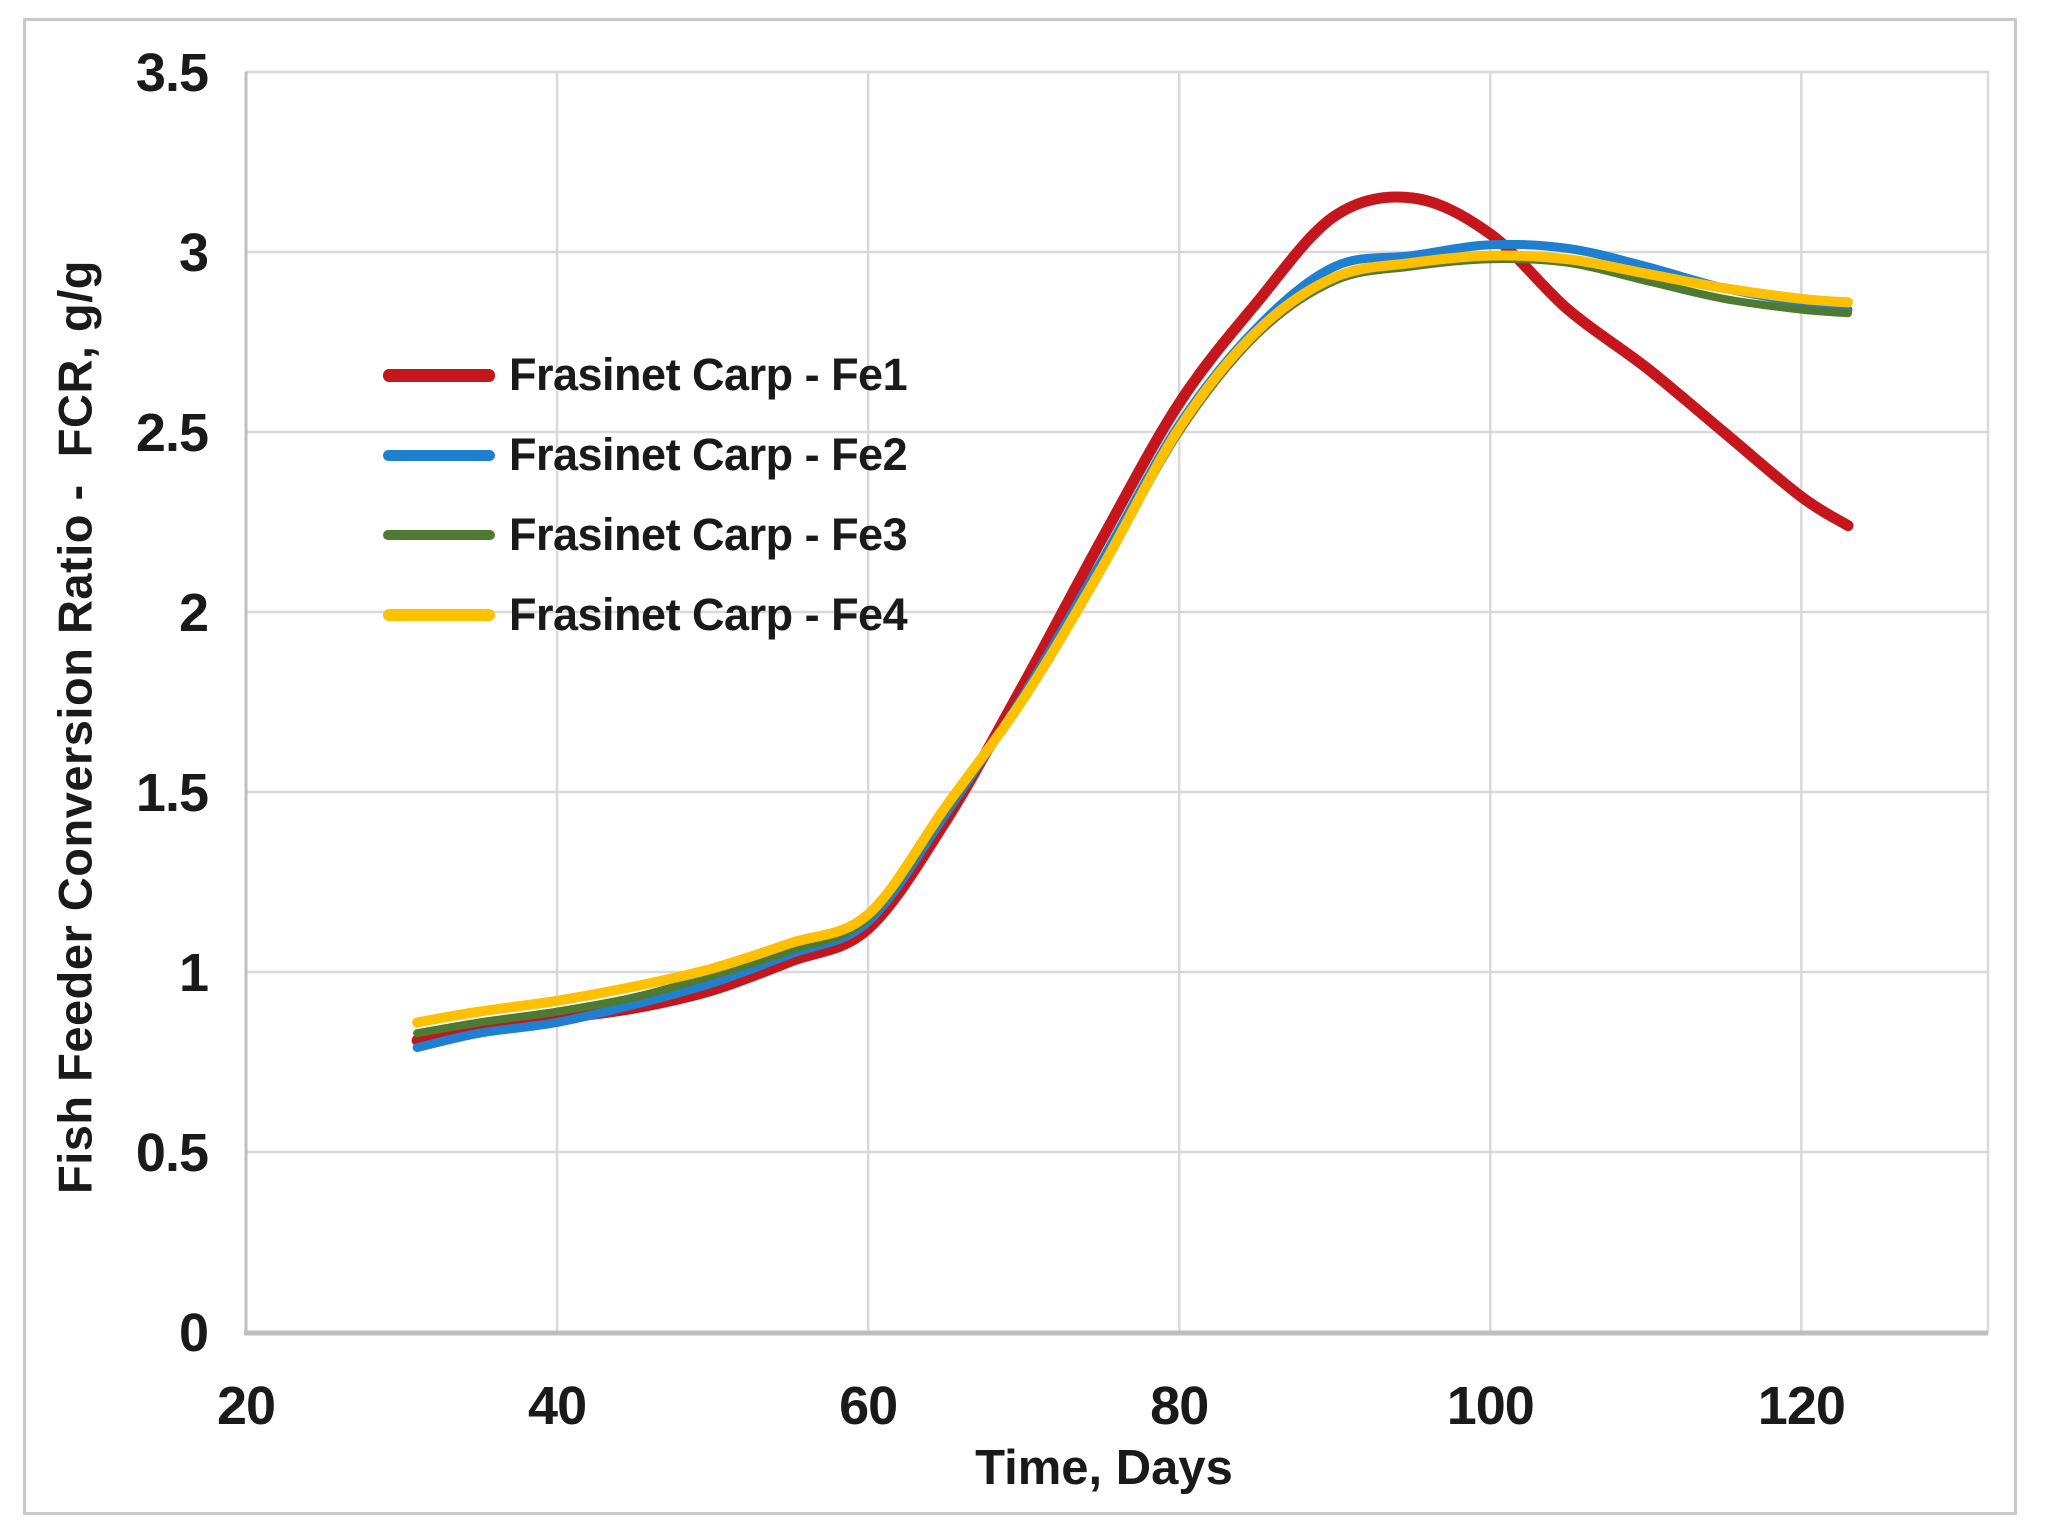 The height and width of the screenshot is (1539, 2046). I want to click on y-tick-label: 2.5, so click(172, 433).